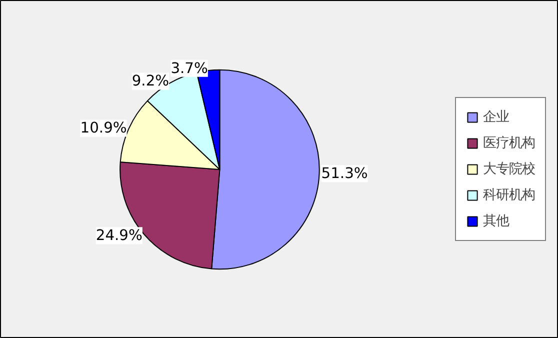 Image resolution: width=558 pixels, height=338 pixels. I want to click on data-label: 3.7%, so click(189, 68).